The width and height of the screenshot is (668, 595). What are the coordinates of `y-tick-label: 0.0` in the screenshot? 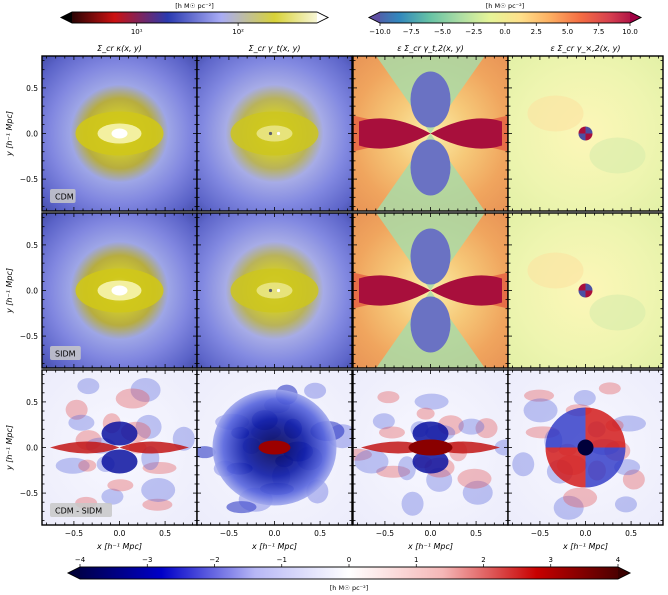 It's located at (32, 134).